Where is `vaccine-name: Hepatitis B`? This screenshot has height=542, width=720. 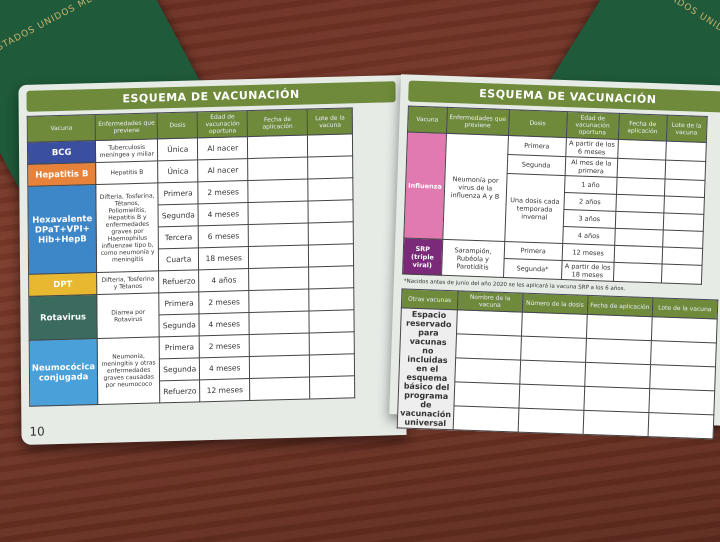 vaccine-name: Hepatitis B is located at coordinates (62, 174).